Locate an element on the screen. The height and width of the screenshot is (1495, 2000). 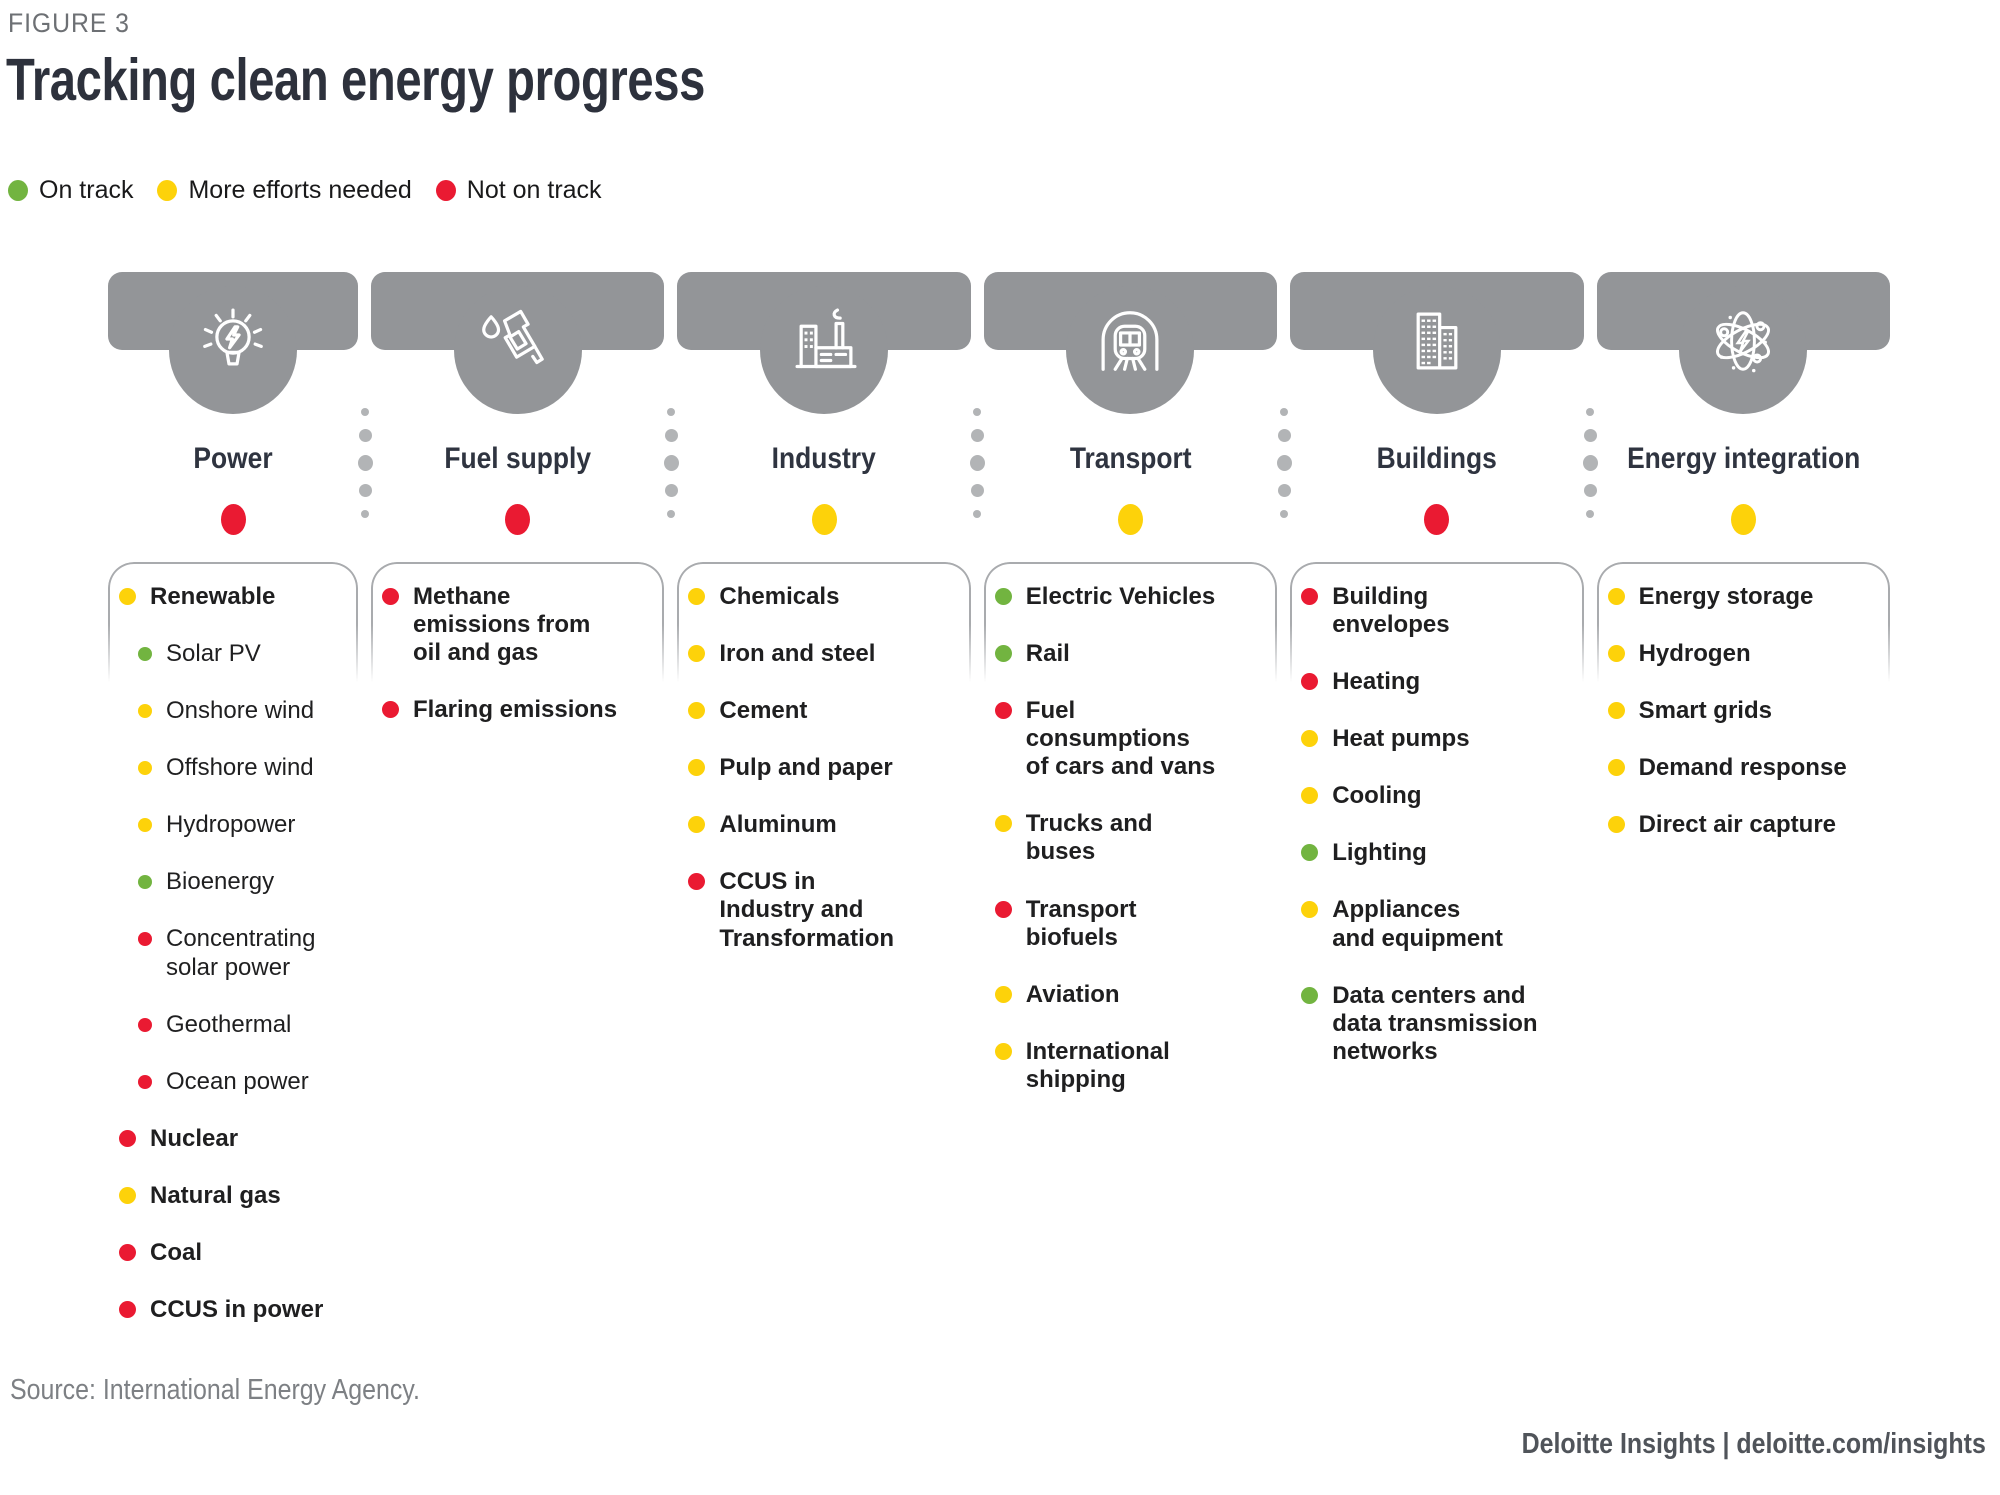
item-label: Energy storage is located at coordinates (1726, 596).